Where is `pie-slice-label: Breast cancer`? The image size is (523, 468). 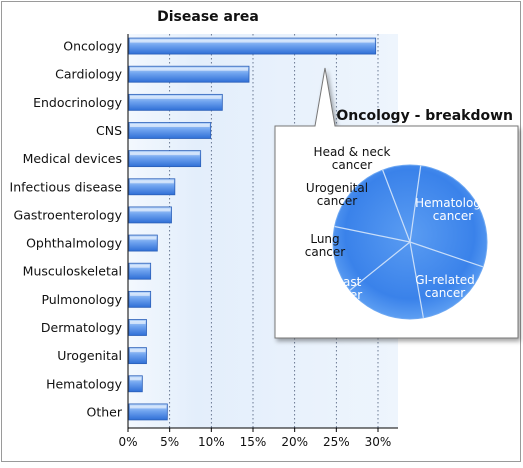 pie-slice-label: Breast cancer is located at coordinates (342, 288).